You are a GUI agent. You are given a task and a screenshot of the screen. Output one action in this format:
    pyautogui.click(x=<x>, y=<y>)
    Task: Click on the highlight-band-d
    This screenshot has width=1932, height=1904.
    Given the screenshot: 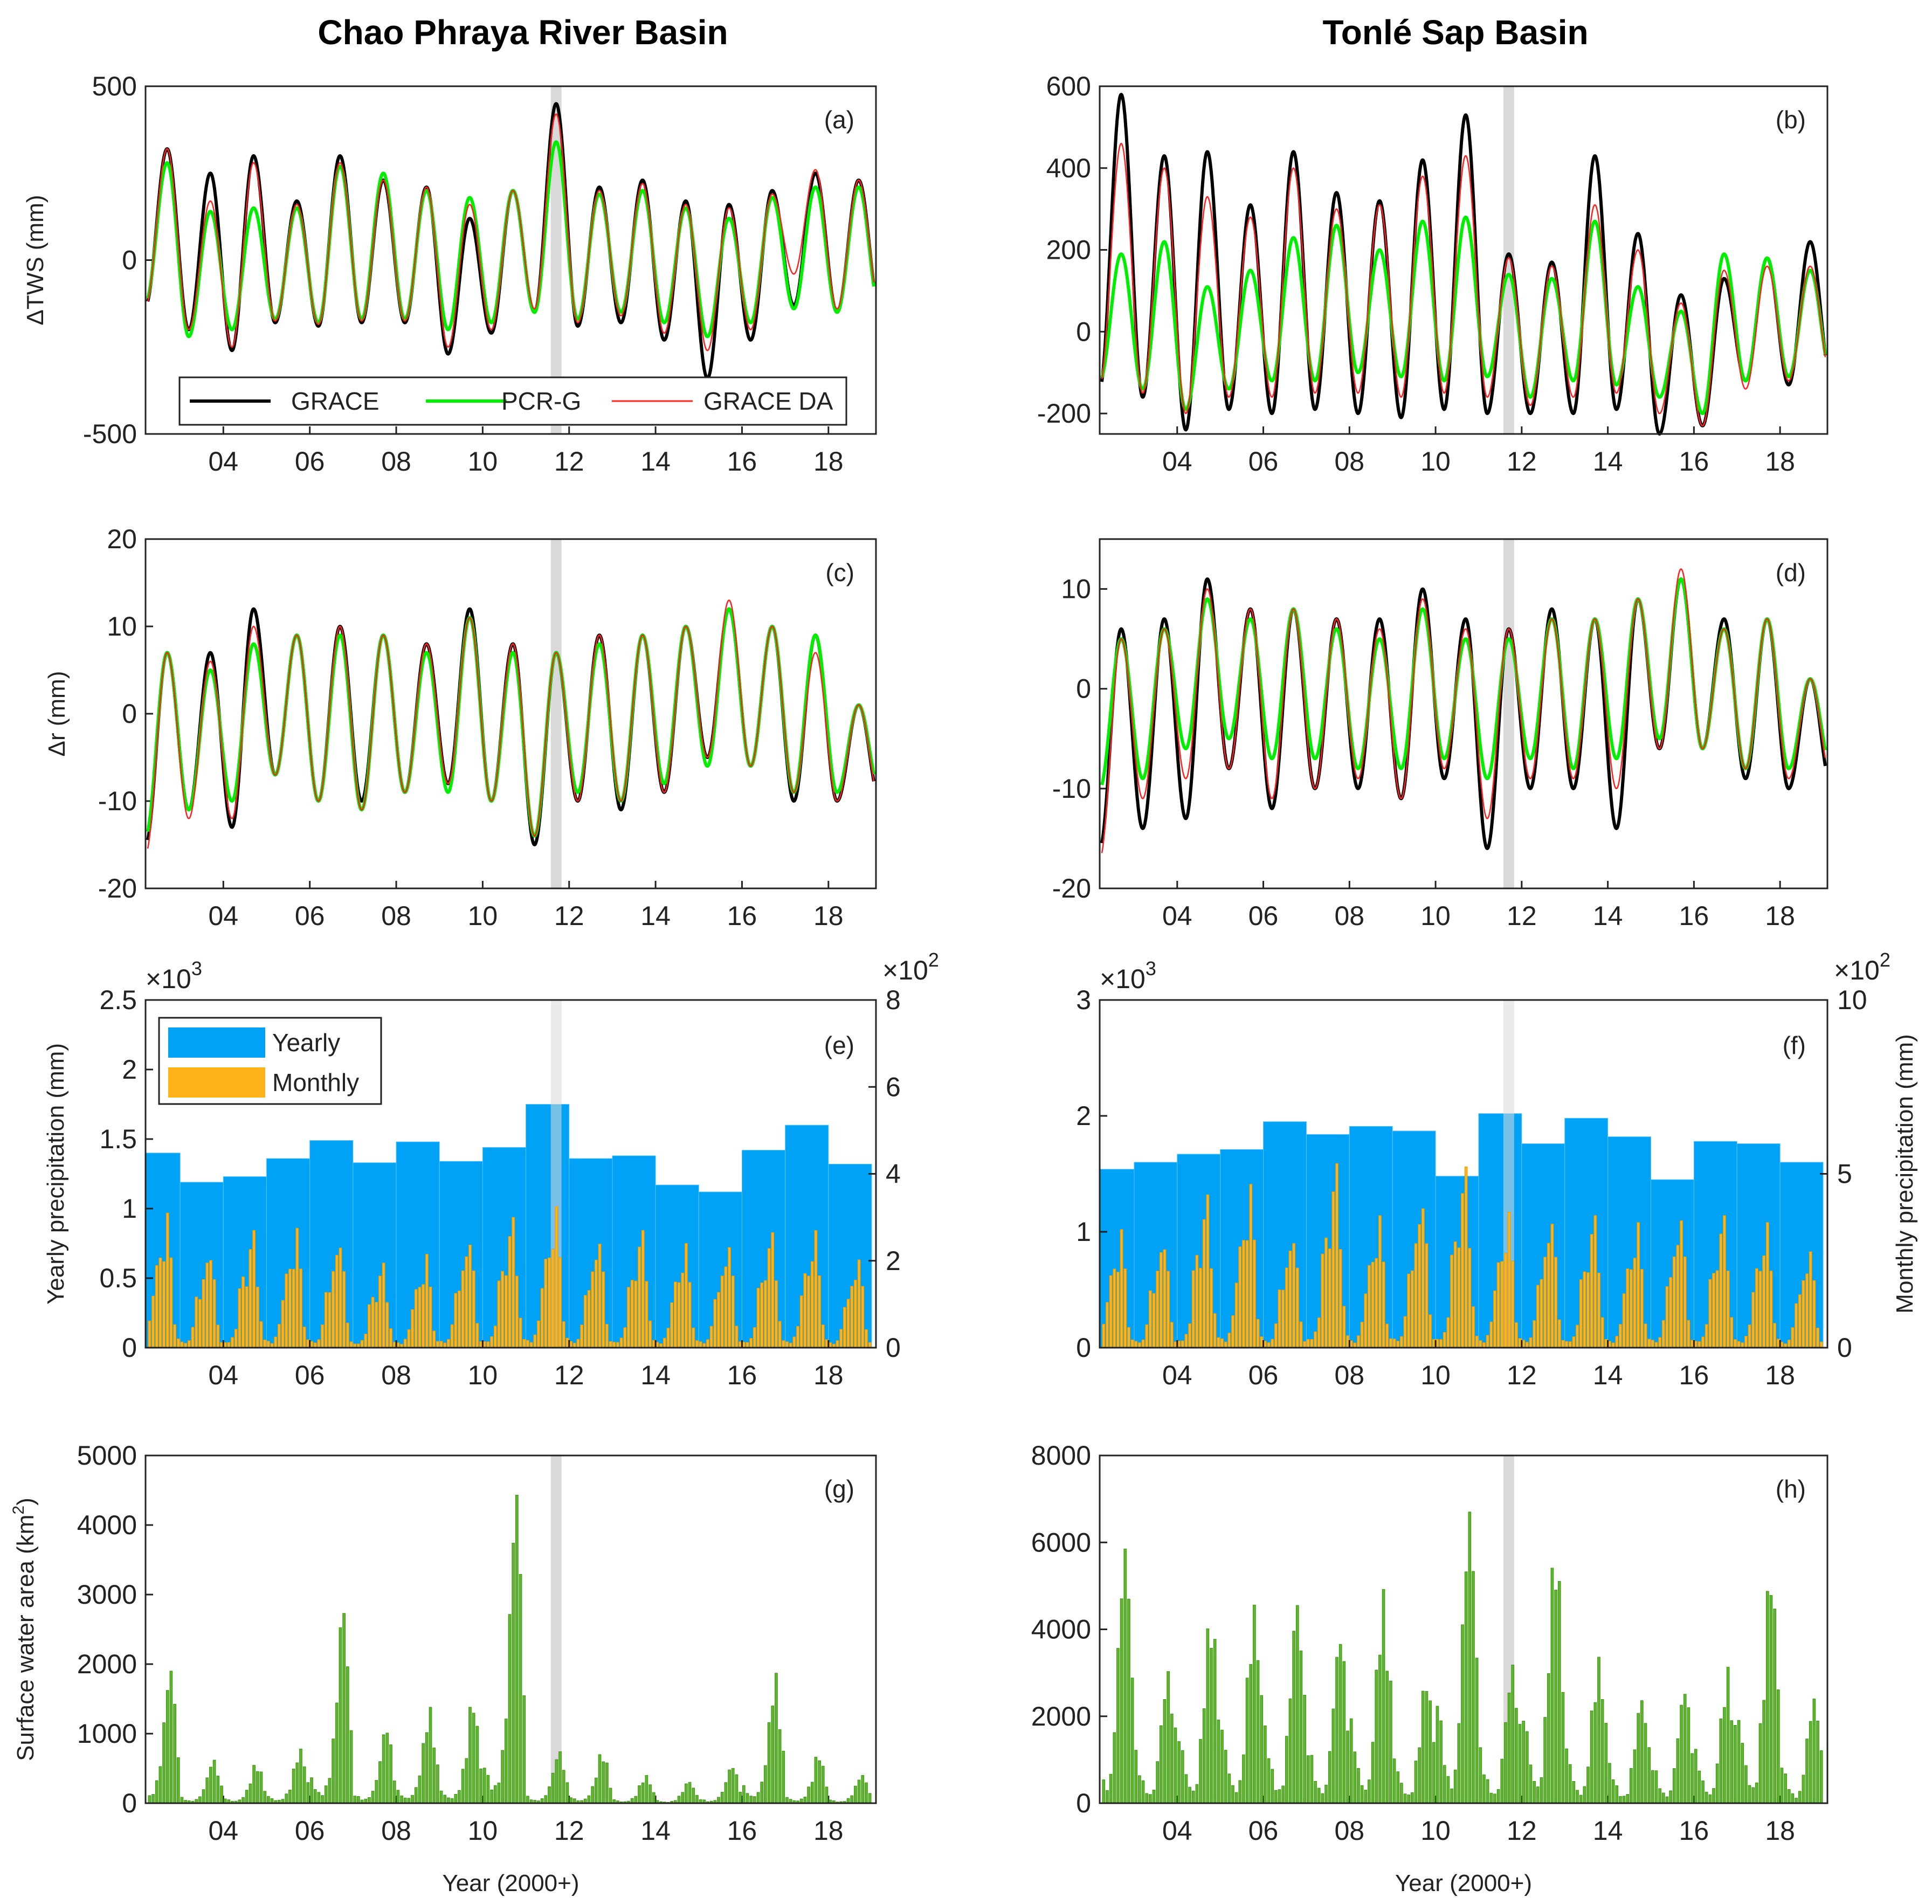 What is the action you would take?
    pyautogui.click(x=1508, y=713)
    